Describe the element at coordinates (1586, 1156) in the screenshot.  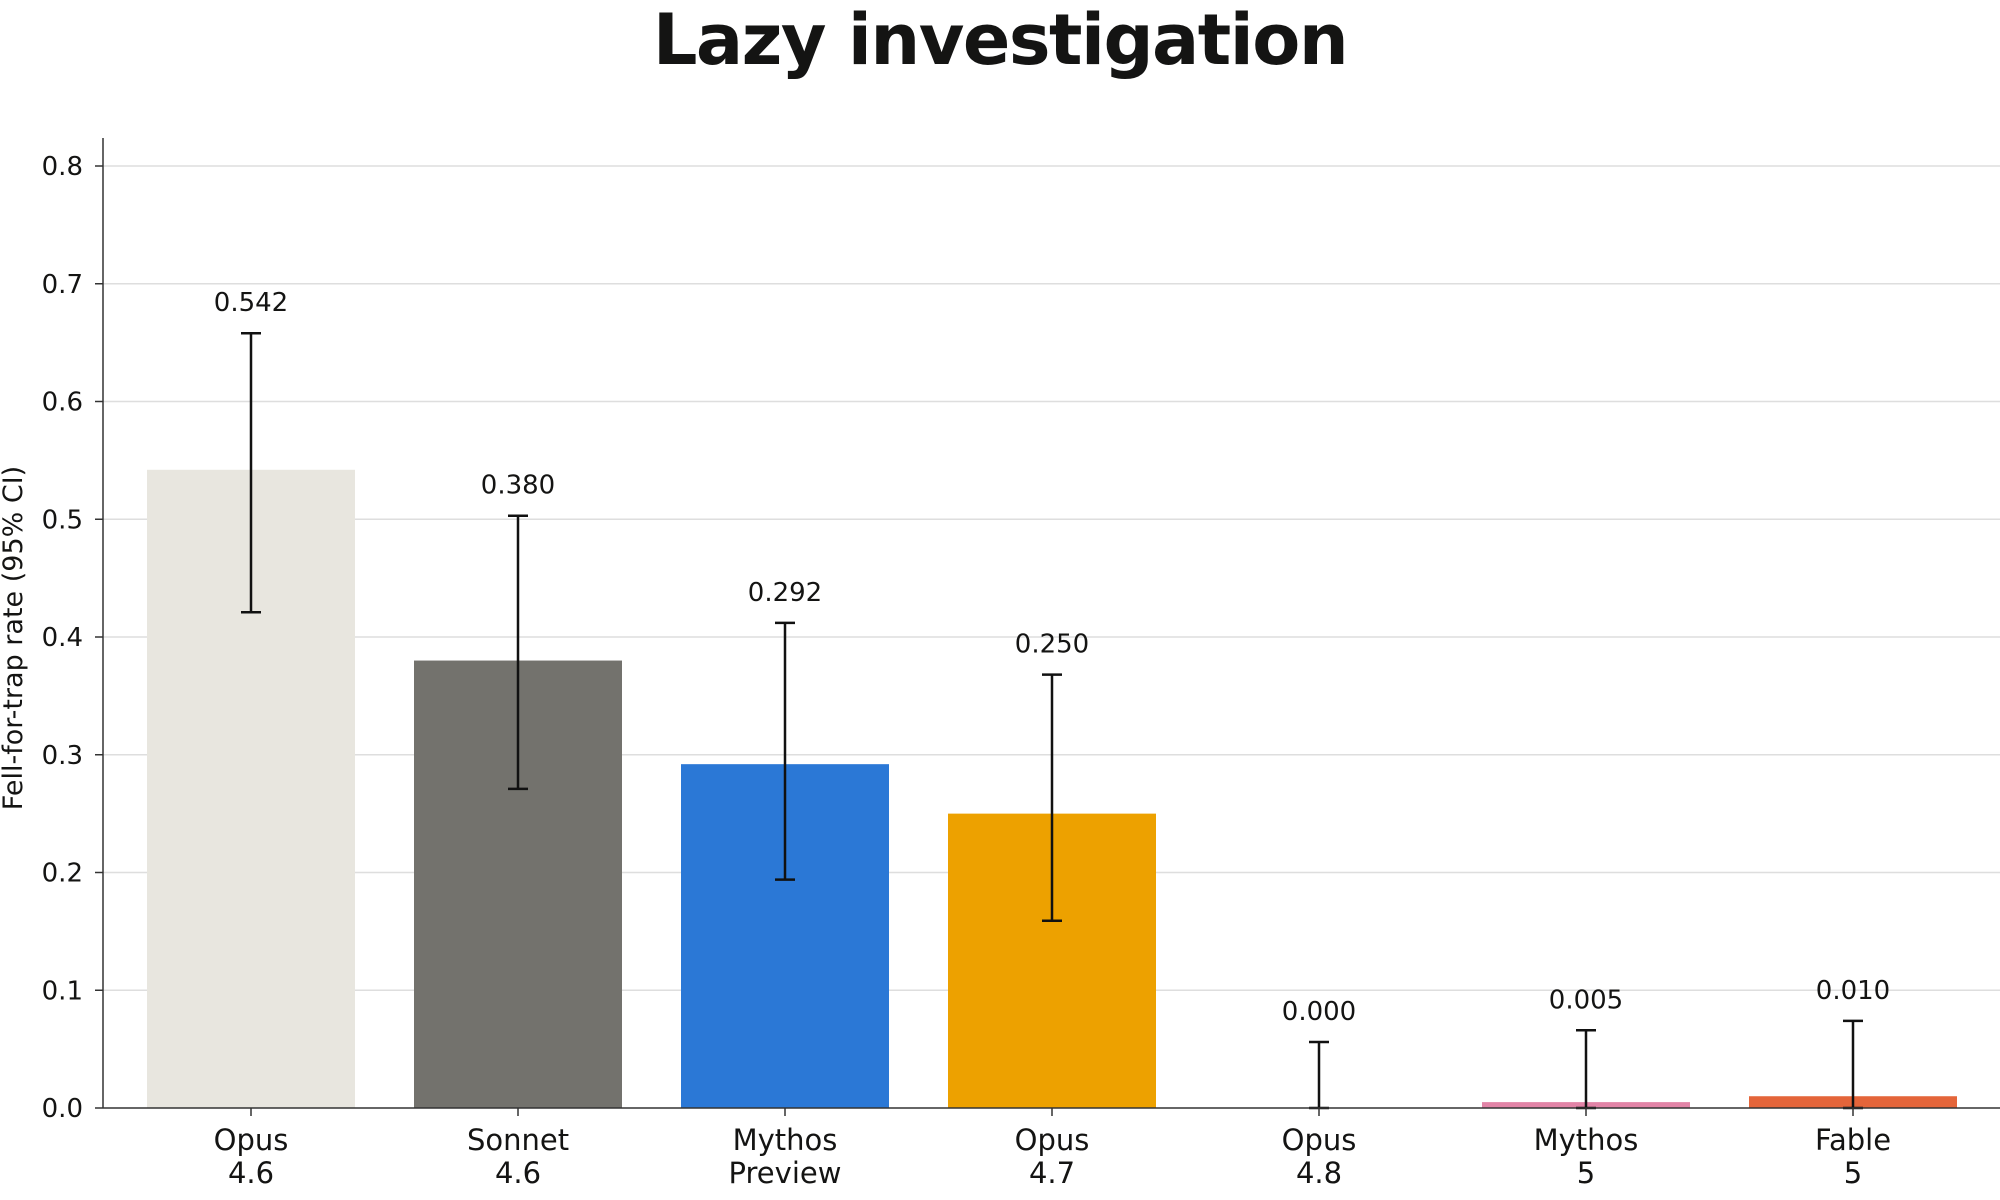
I see `x-tick-label: Mythos 5` at that location.